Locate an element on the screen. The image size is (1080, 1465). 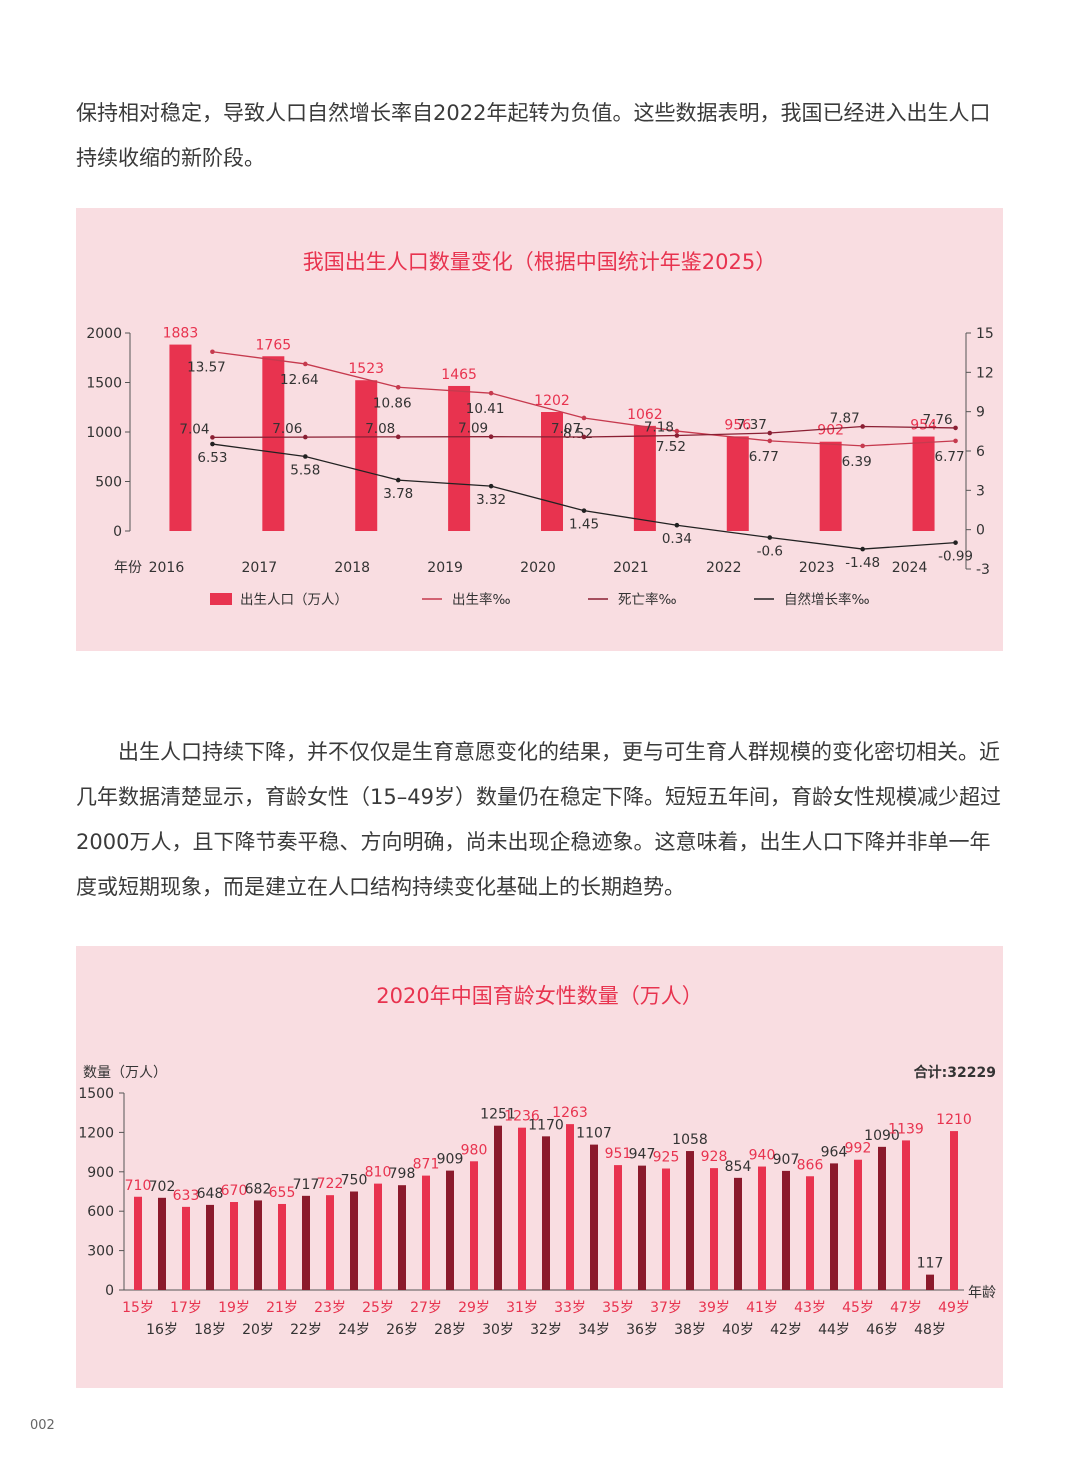
birth-bar-label: 956 is located at coordinates (737, 425).